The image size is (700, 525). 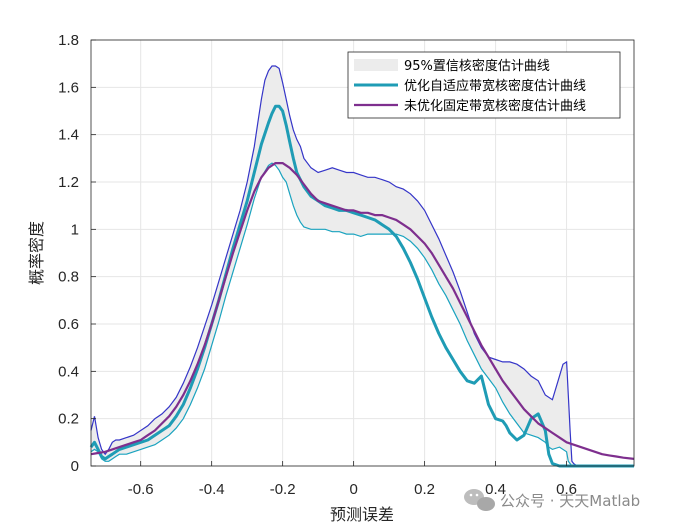 What do you see at coordinates (495, 489) in the screenshot?
I see `x-tick-label: 0.4` at bounding box center [495, 489].